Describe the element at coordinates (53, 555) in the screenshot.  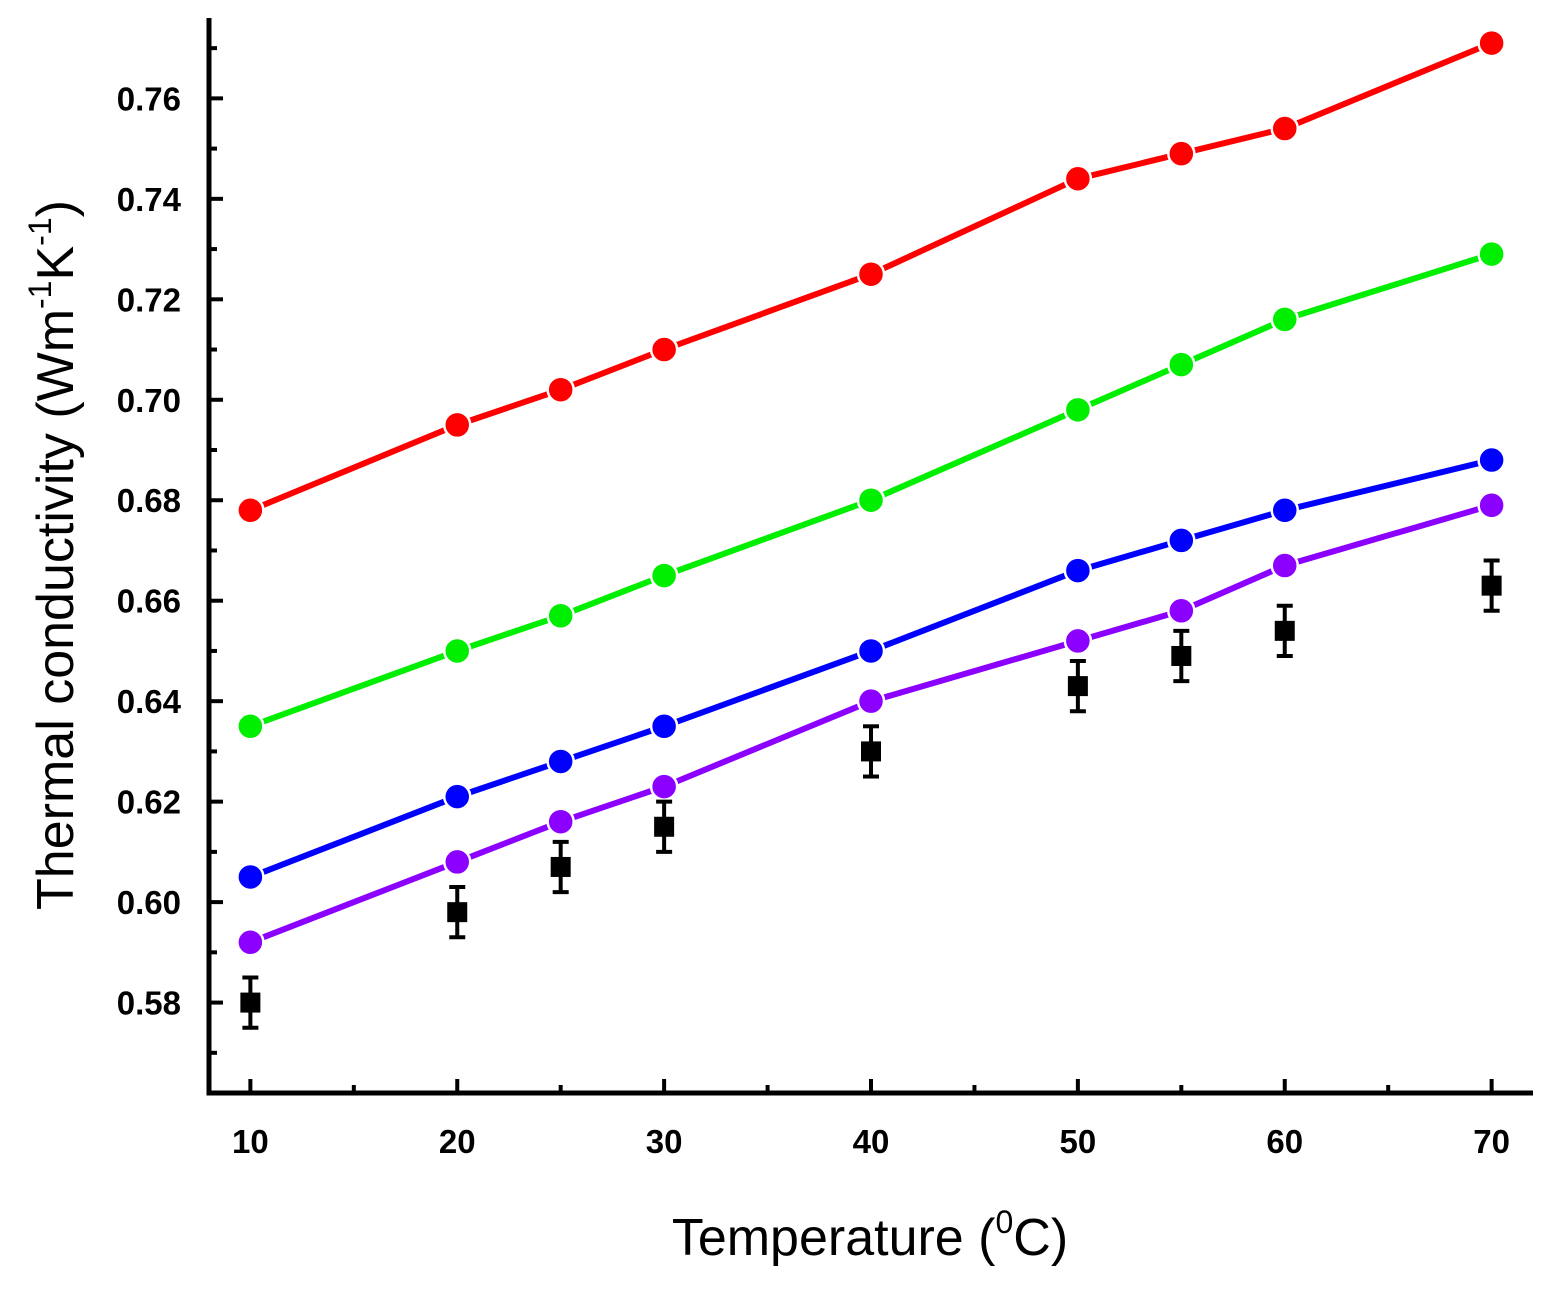
I see `y-axis-title: Thermal conductivity (Wm-1K-1)` at that location.